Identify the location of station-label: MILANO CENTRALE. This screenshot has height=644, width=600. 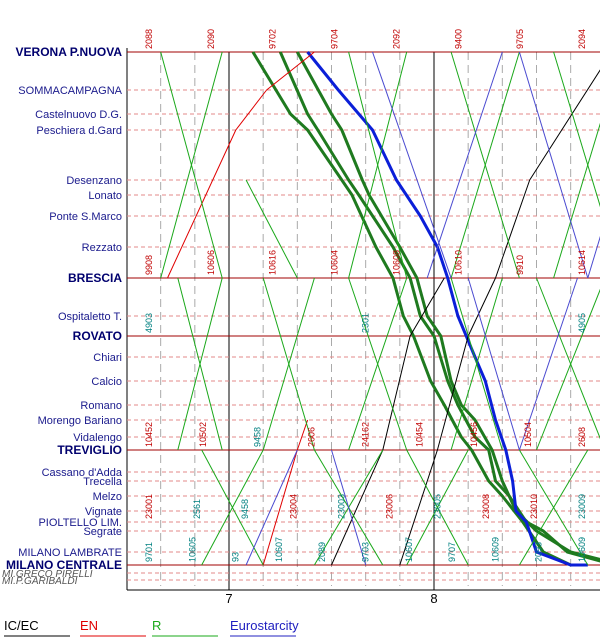
(64, 565).